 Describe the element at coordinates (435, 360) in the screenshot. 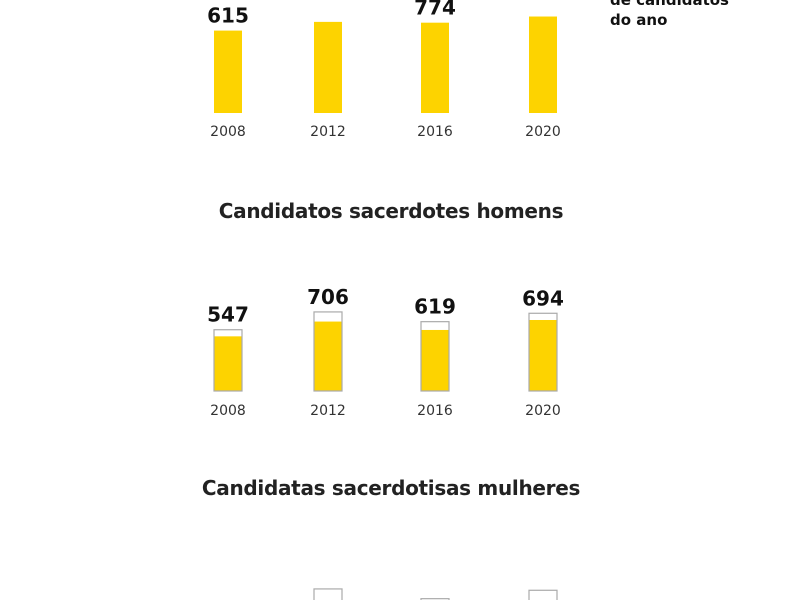

I see `bar-fill-2016` at that location.